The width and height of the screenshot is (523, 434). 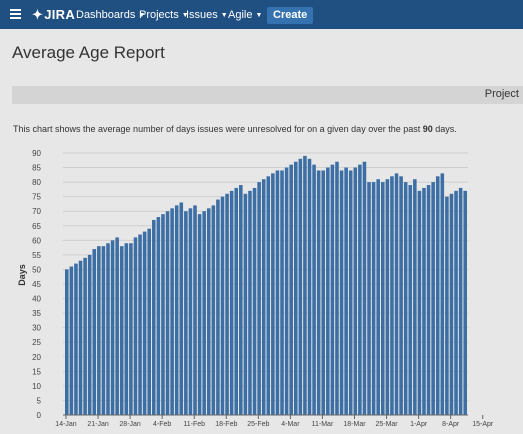 What do you see at coordinates (501, 94) in the screenshot?
I see `project-label: Project` at bounding box center [501, 94].